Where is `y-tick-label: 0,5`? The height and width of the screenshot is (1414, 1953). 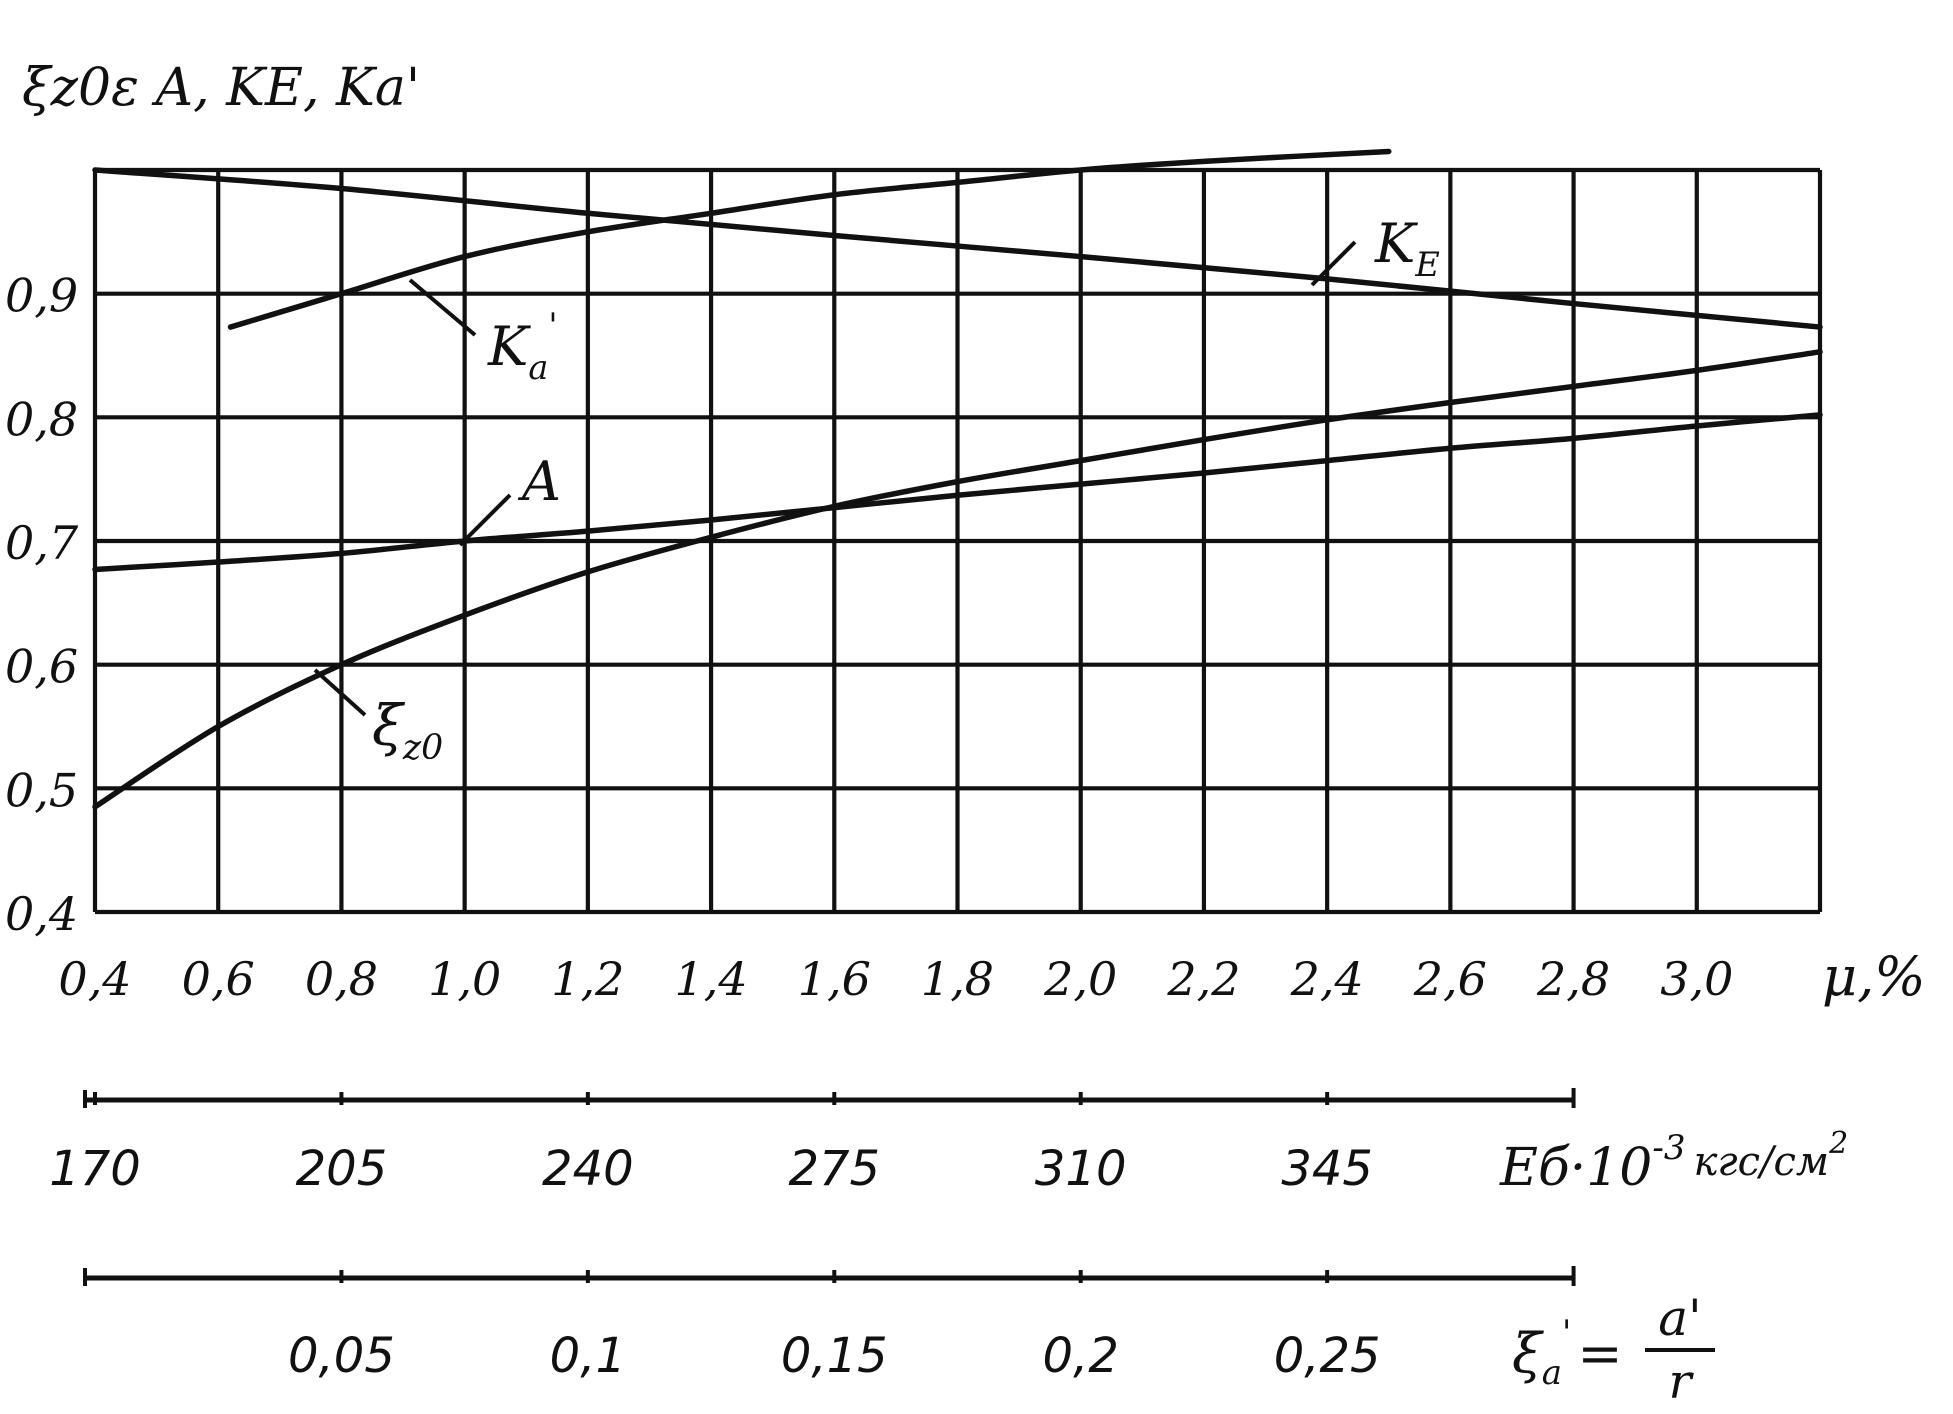
y-tick-label: 0,5 is located at coordinates (41, 790).